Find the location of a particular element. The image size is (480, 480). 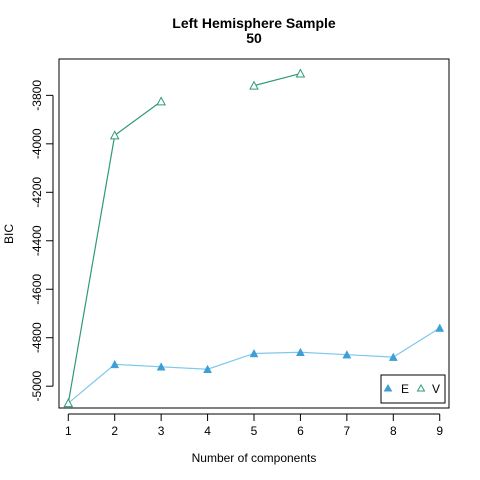

legend-box is located at coordinates (413, 389).